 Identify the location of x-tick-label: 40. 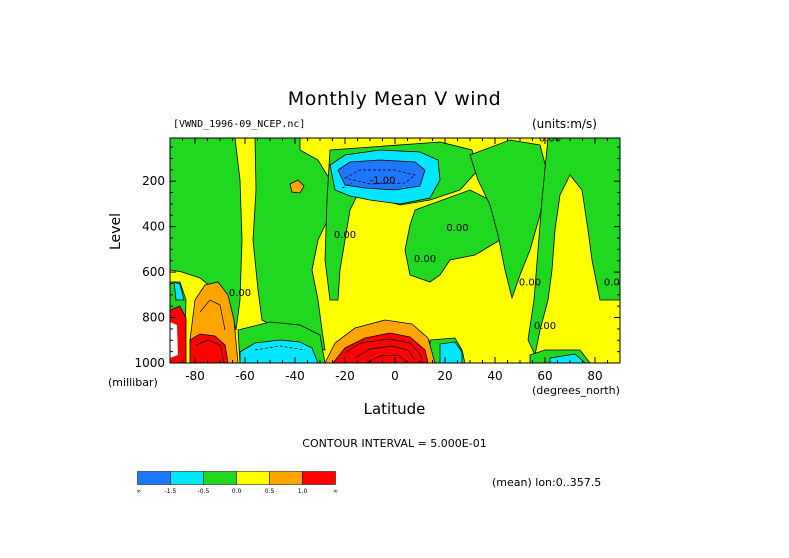
(494, 376).